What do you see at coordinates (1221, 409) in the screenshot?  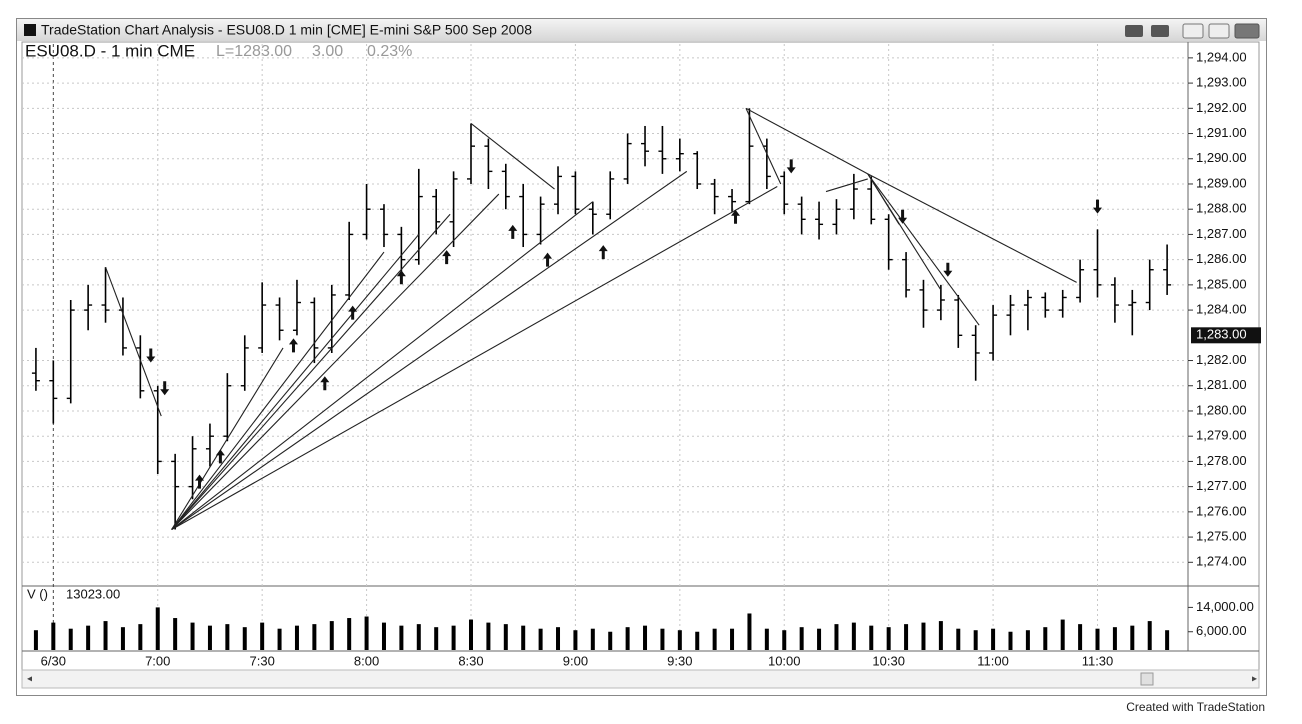 I see `y-tick-label: 1,280.00` at bounding box center [1221, 409].